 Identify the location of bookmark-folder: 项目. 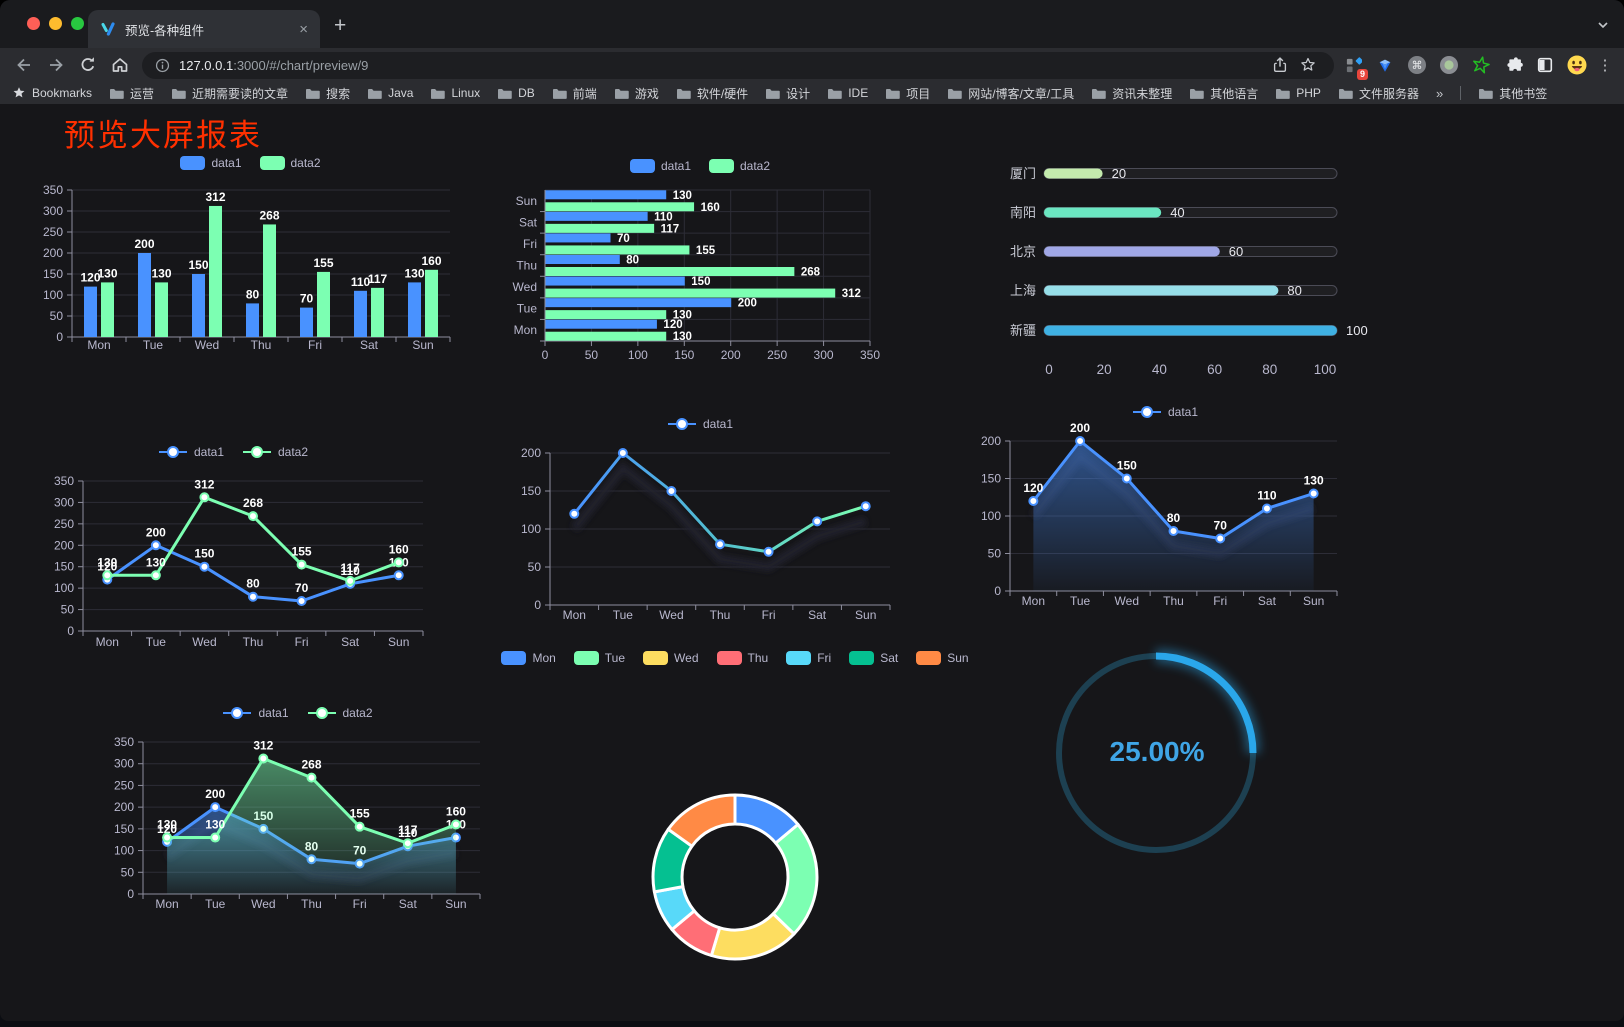
(907, 93).